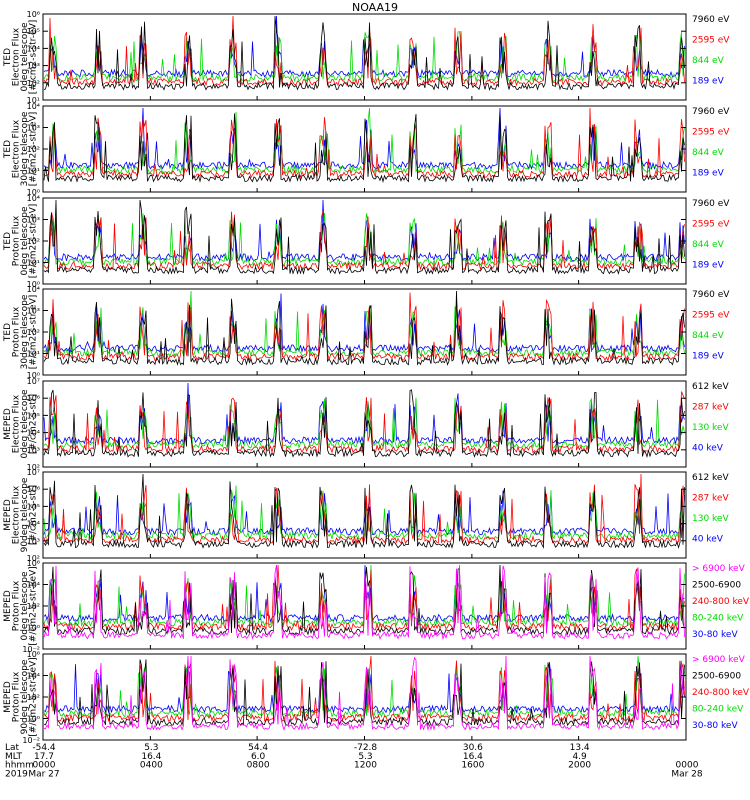  Describe the element at coordinates (365, 757) in the screenshot. I see `x-axis-mlt-value: 5.3` at that location.